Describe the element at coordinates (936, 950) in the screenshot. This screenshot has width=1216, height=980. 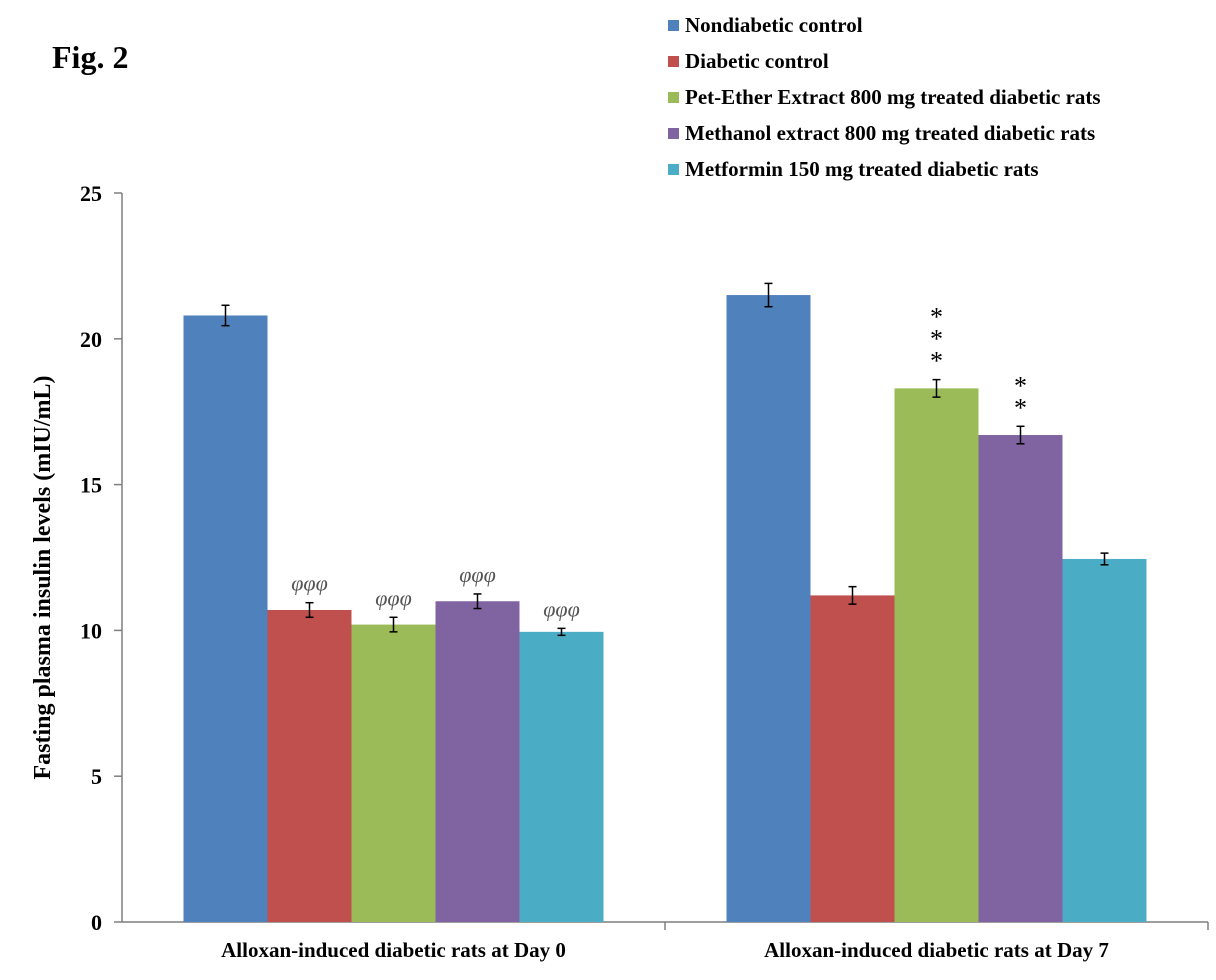
I see `x-tick-label: Alloxan-induced diabetic rats at Day 7` at that location.